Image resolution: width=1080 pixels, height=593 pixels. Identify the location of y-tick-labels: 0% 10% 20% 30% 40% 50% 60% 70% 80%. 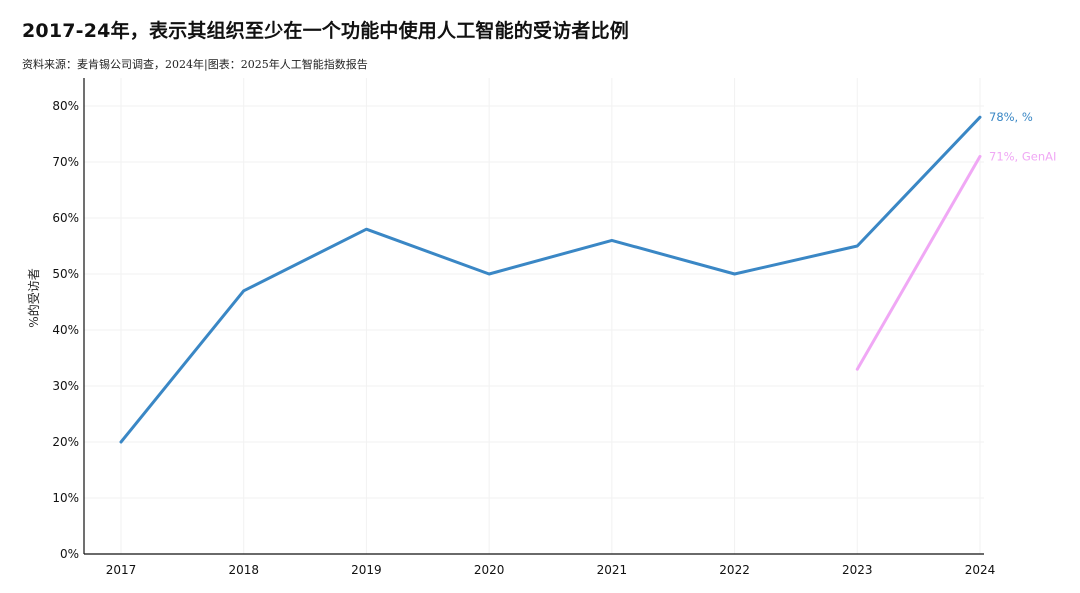
(65, 330).